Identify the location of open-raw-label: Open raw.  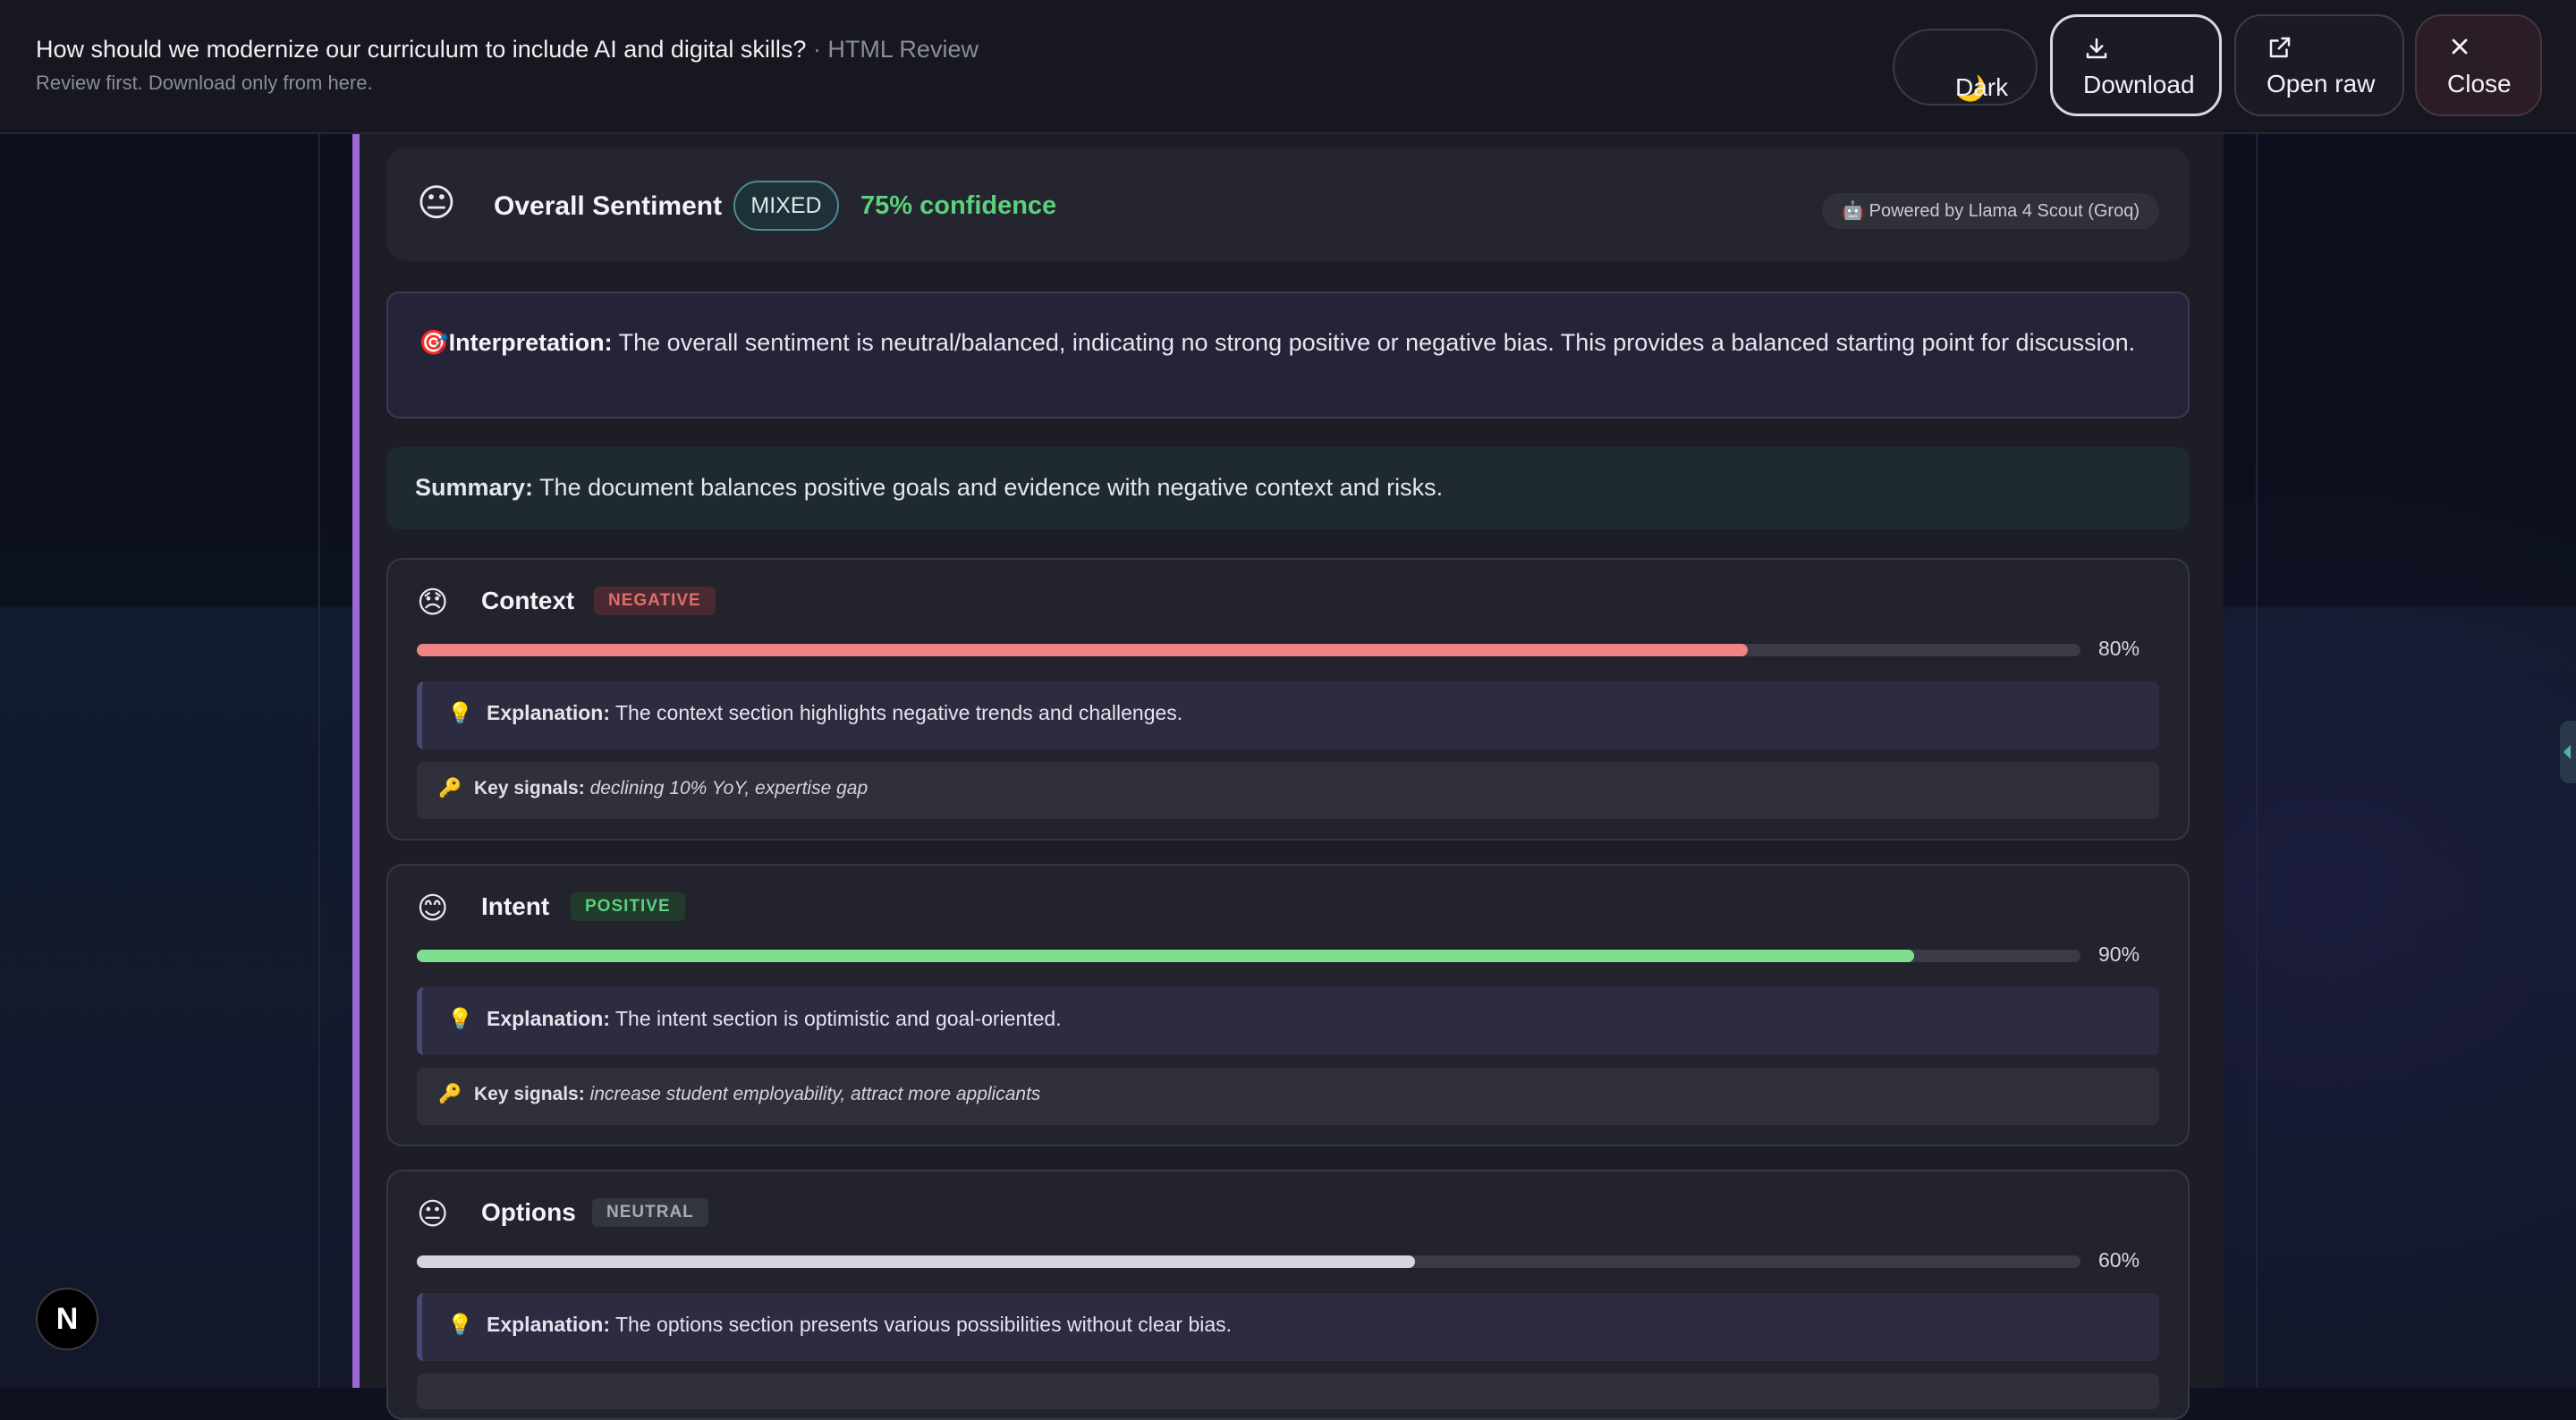
(2321, 84).